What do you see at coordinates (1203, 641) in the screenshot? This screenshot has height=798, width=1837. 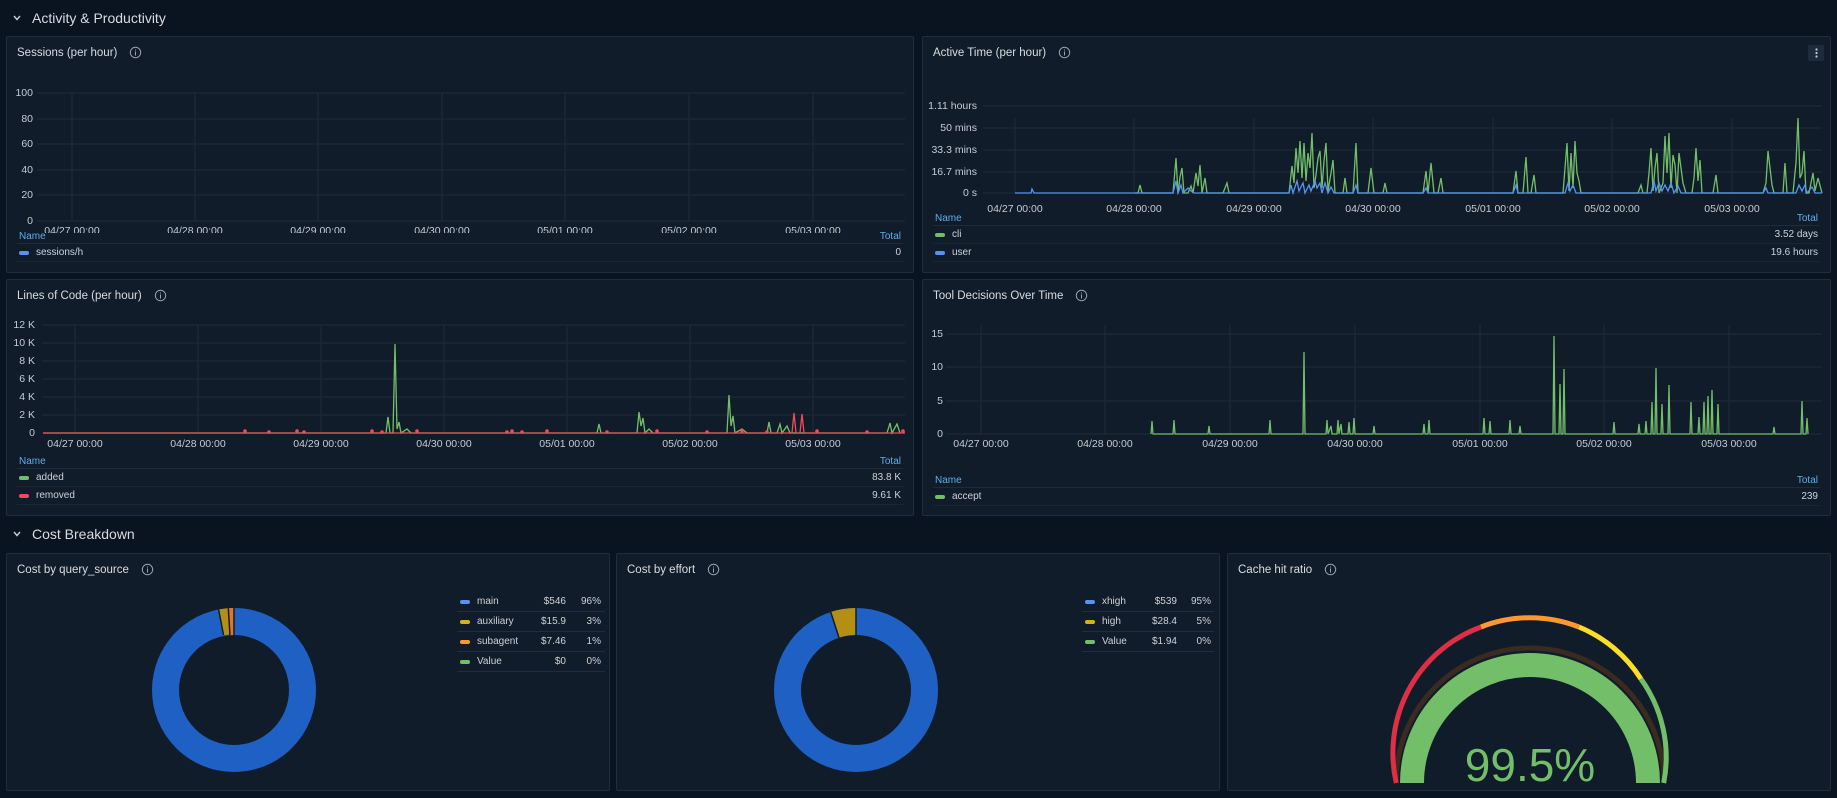 I see `legend-percent: 0%` at bounding box center [1203, 641].